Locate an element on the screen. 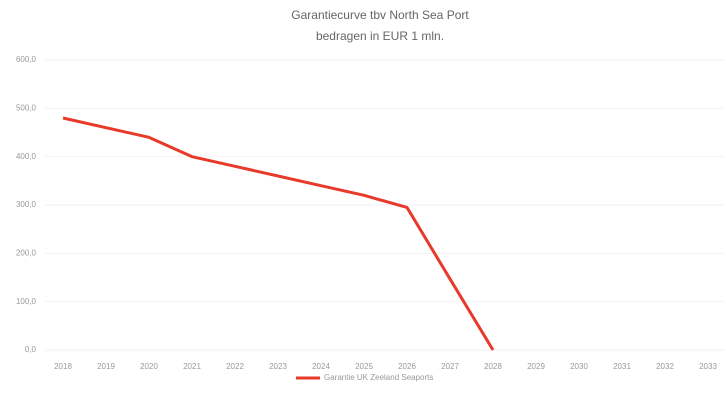 This screenshot has height=396, width=726. x-tick-label: 2031 is located at coordinates (622, 366).